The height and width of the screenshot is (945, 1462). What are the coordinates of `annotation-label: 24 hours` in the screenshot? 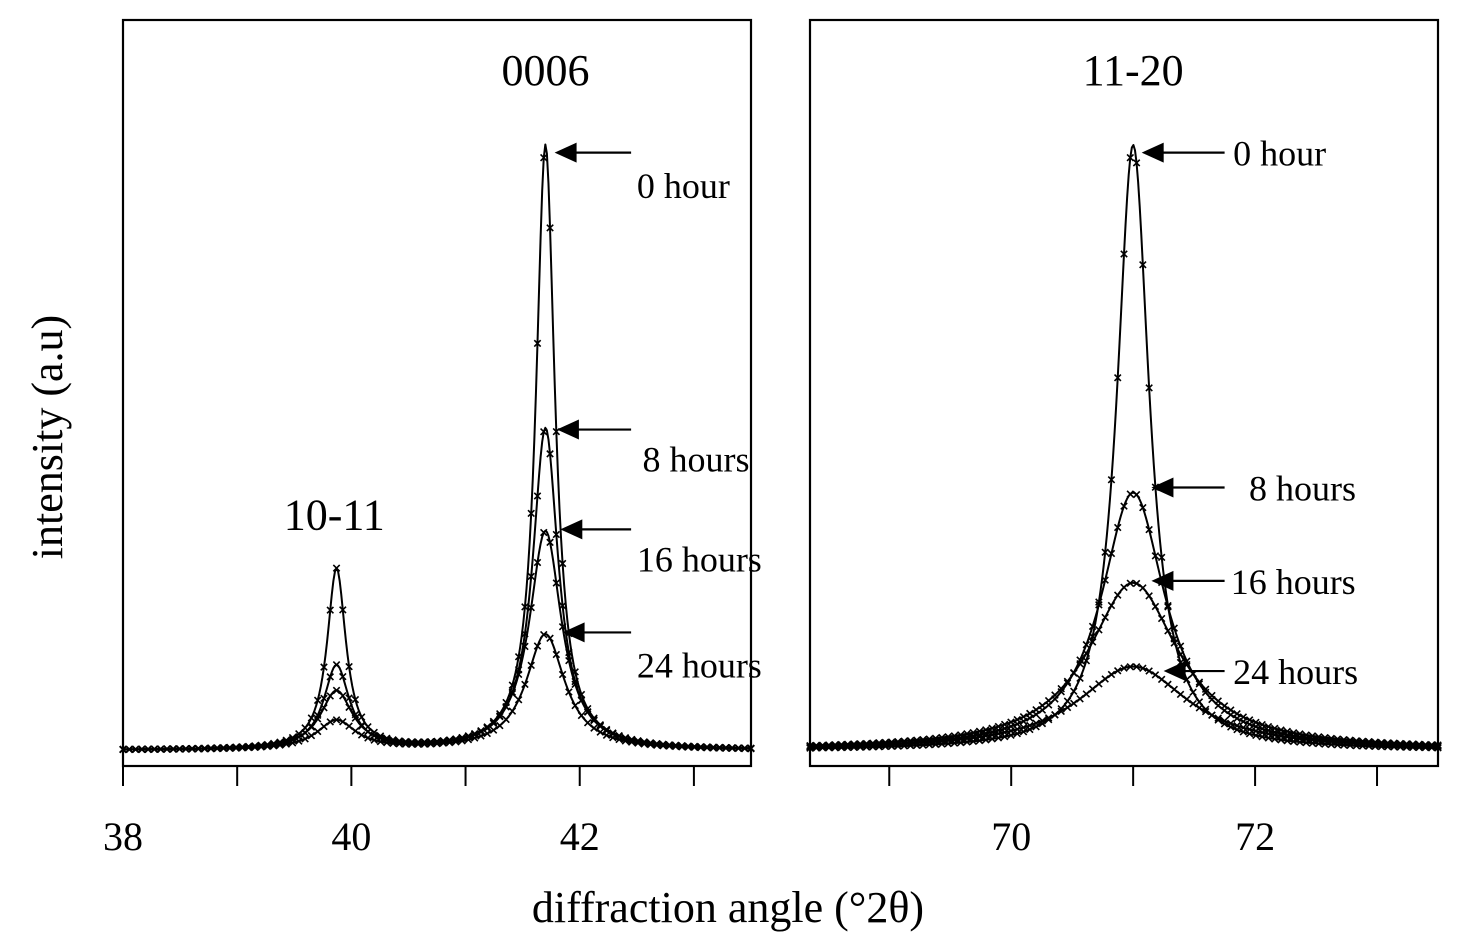 It's located at (1295, 672).